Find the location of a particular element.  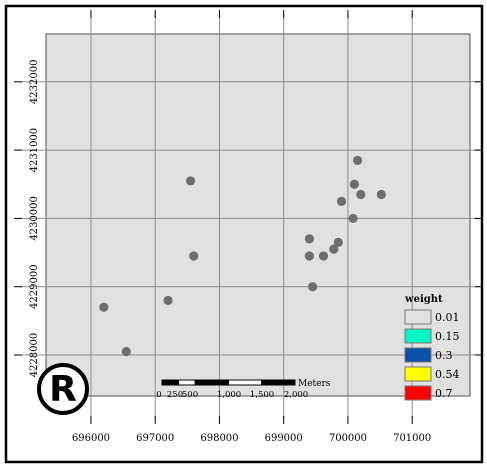

logo-text: R is located at coordinates (63, 389).